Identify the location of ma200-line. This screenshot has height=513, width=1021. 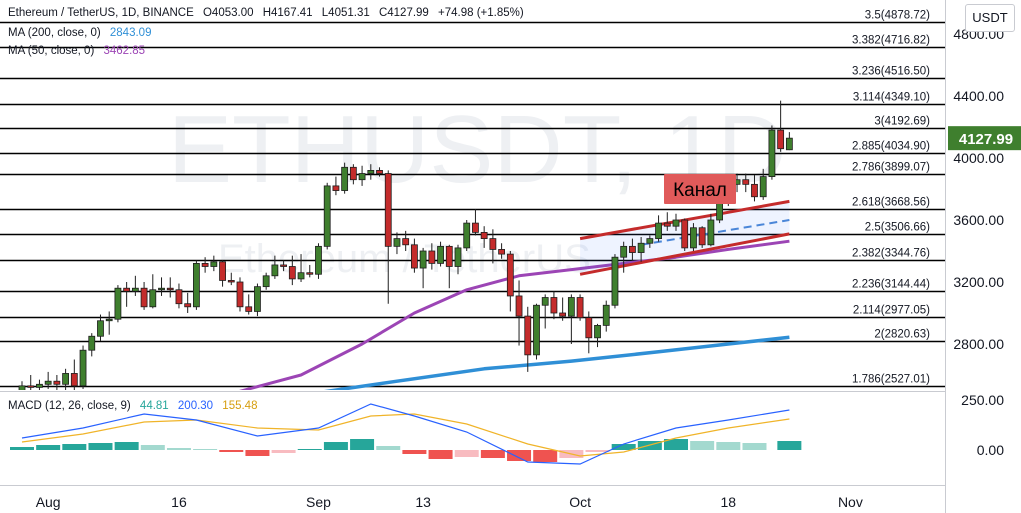
(557, 362).